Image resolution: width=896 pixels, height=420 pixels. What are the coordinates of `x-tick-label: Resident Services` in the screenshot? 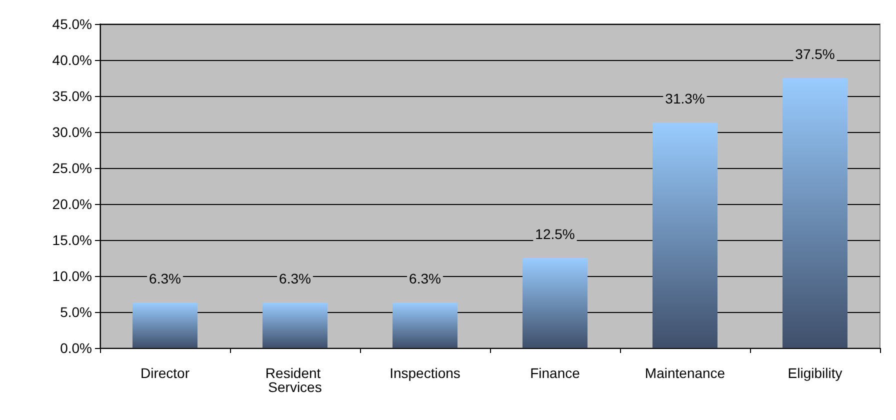 It's located at (295, 380).